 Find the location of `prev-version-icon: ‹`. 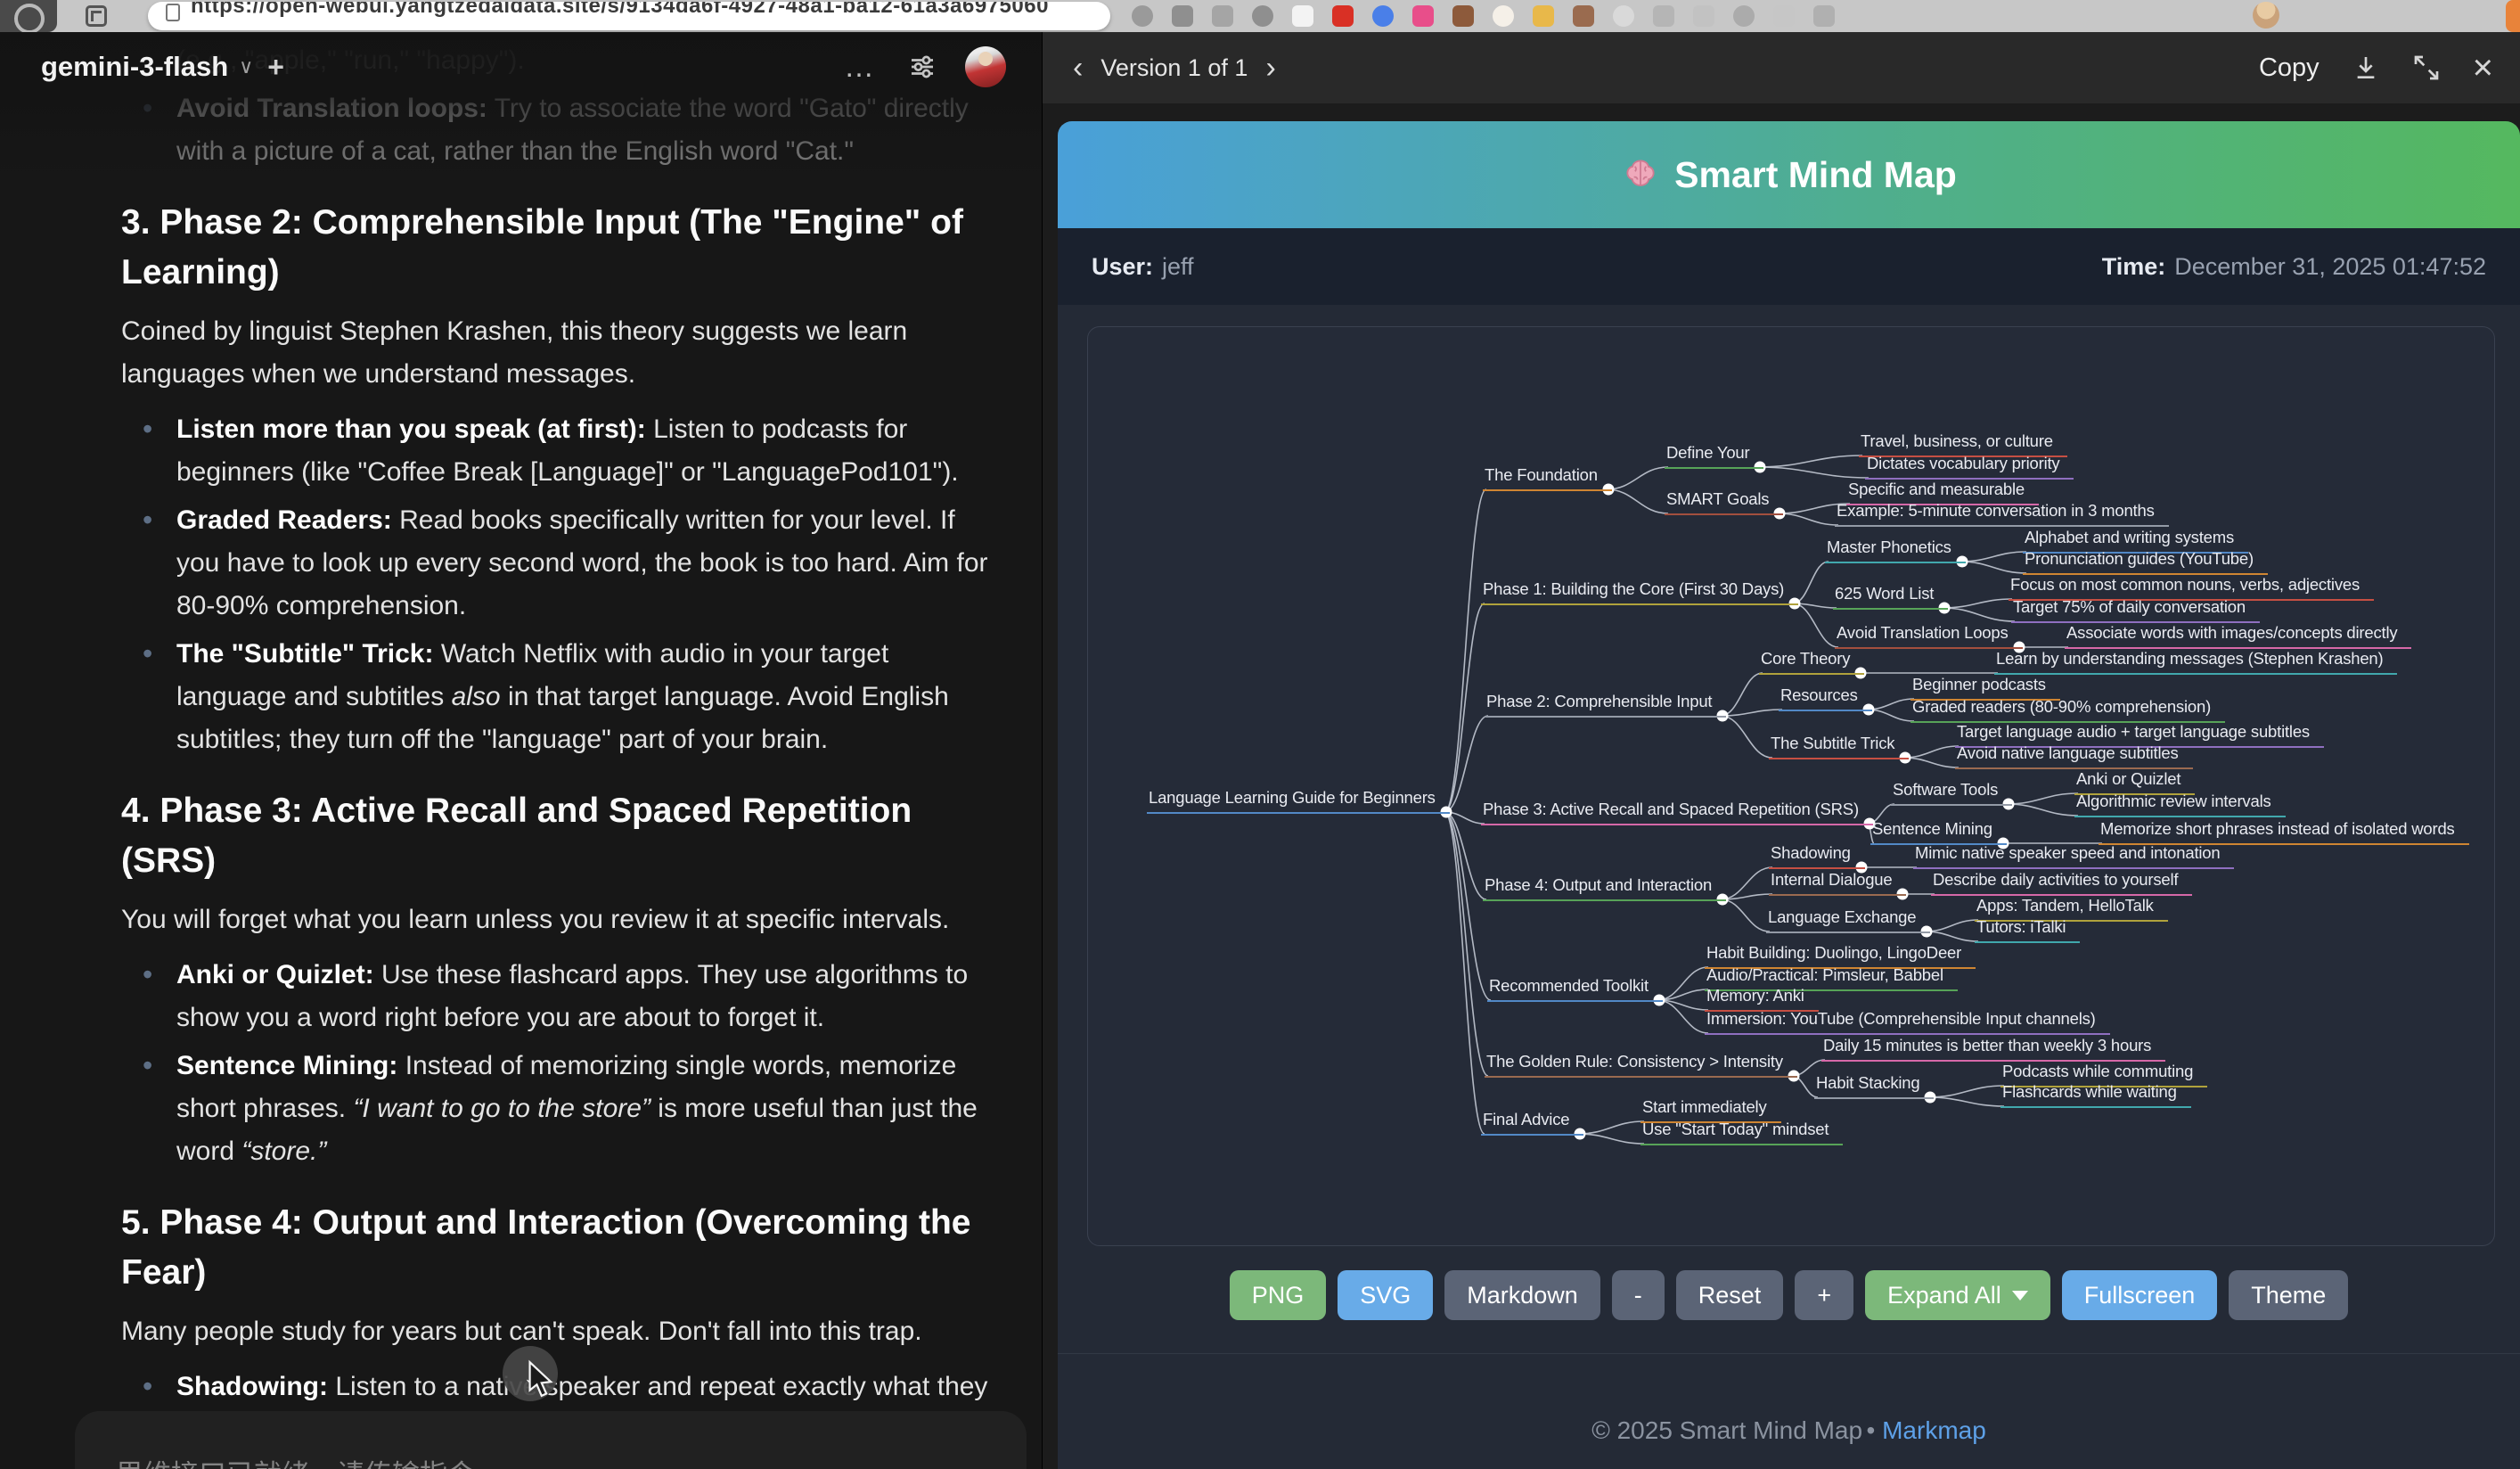

prev-version-icon: ‹ is located at coordinates (1078, 67).